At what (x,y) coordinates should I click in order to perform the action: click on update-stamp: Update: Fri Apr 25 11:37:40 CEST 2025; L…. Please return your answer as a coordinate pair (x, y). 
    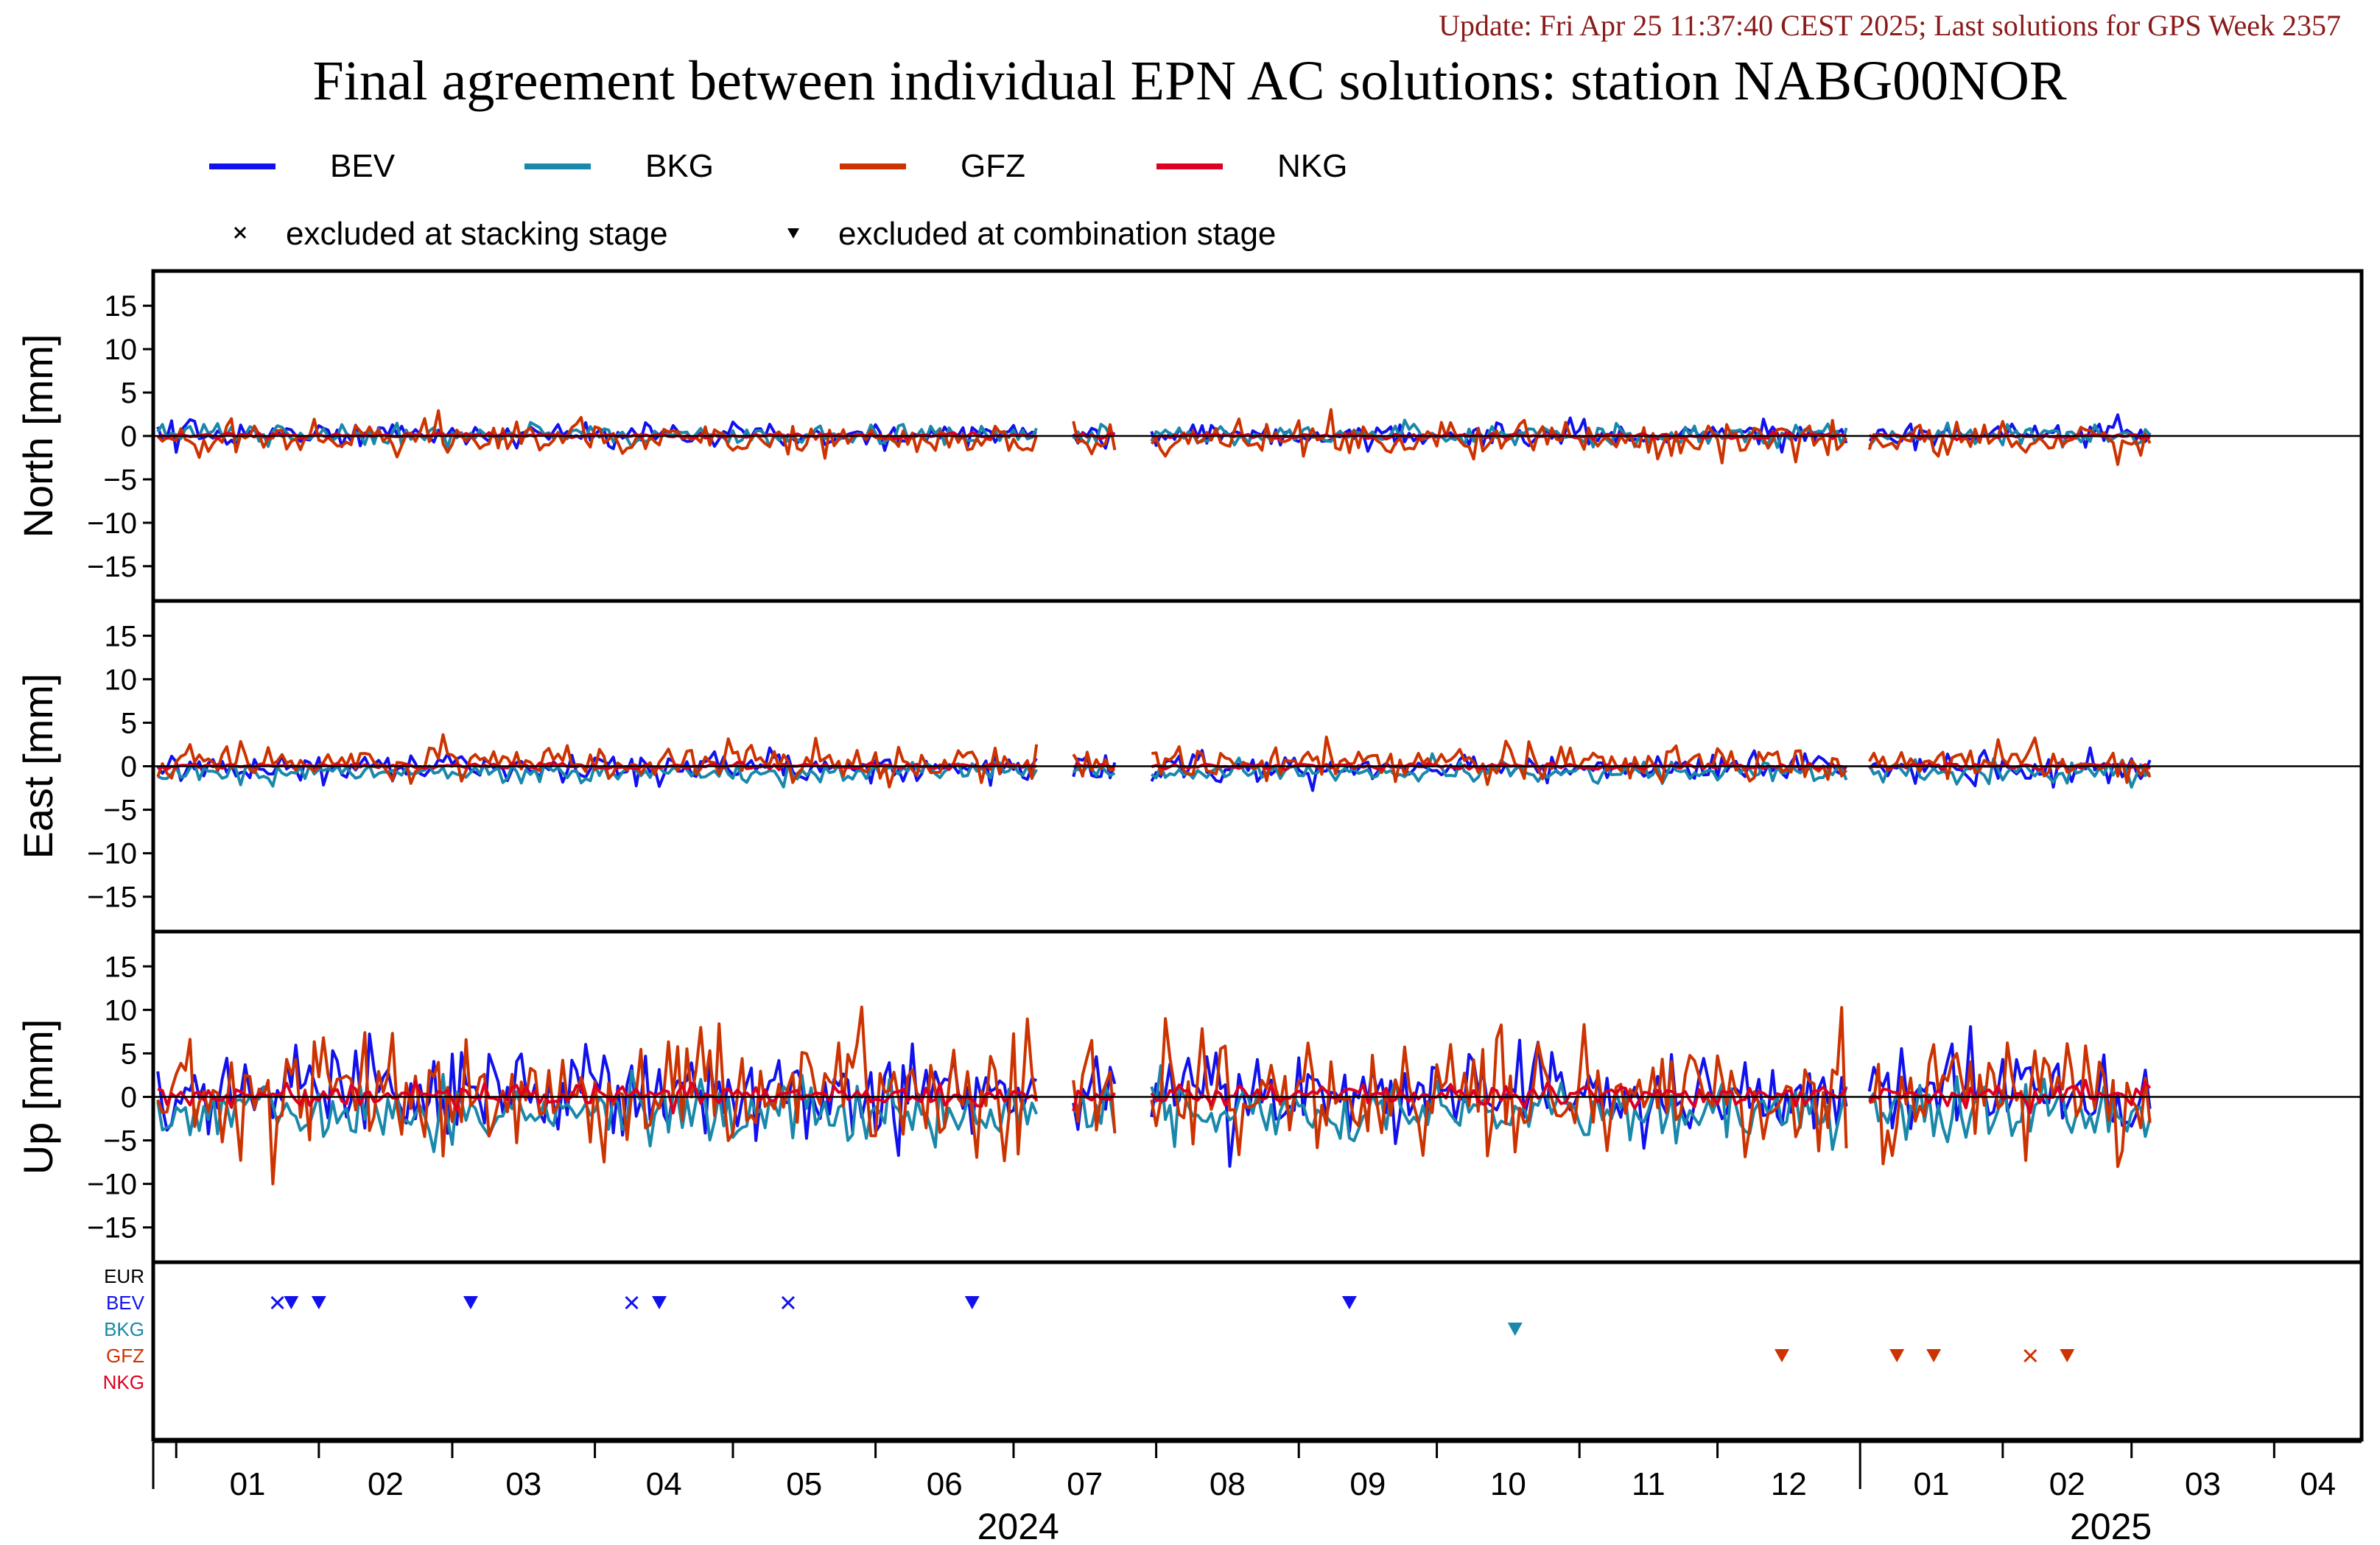
    Looking at the image, I should click on (1890, 26).